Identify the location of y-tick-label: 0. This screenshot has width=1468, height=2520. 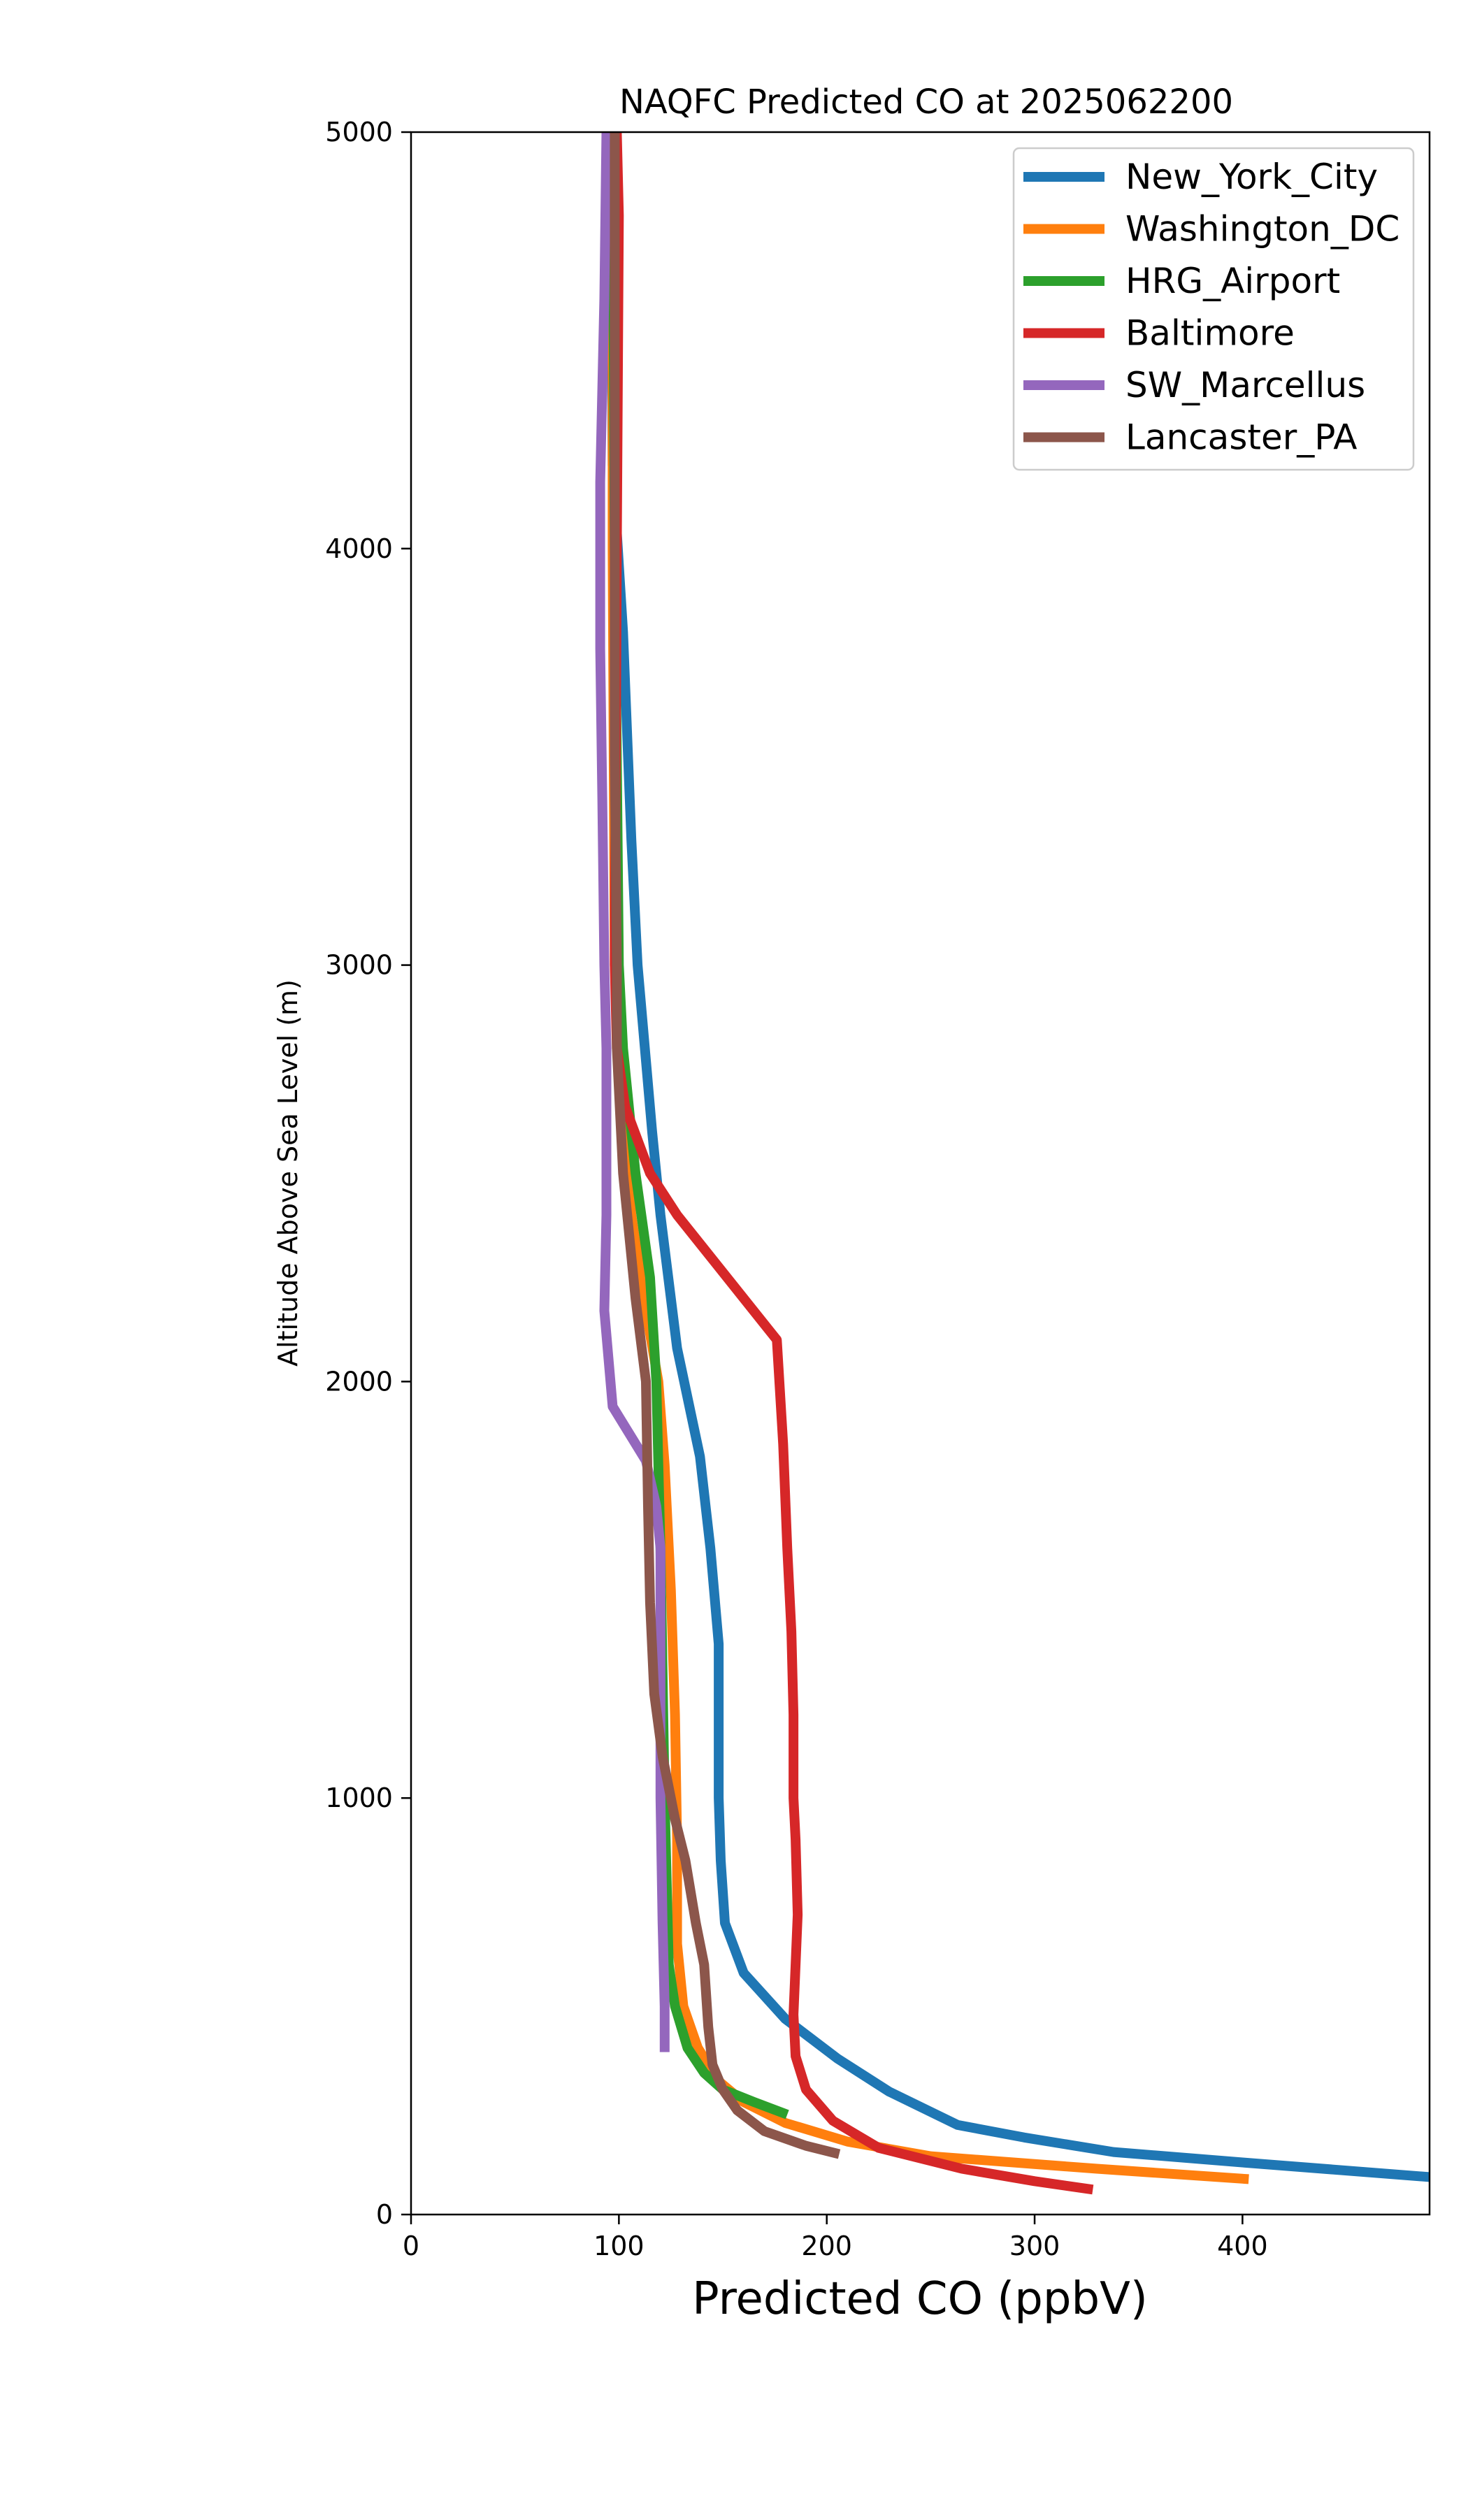
(384, 2214).